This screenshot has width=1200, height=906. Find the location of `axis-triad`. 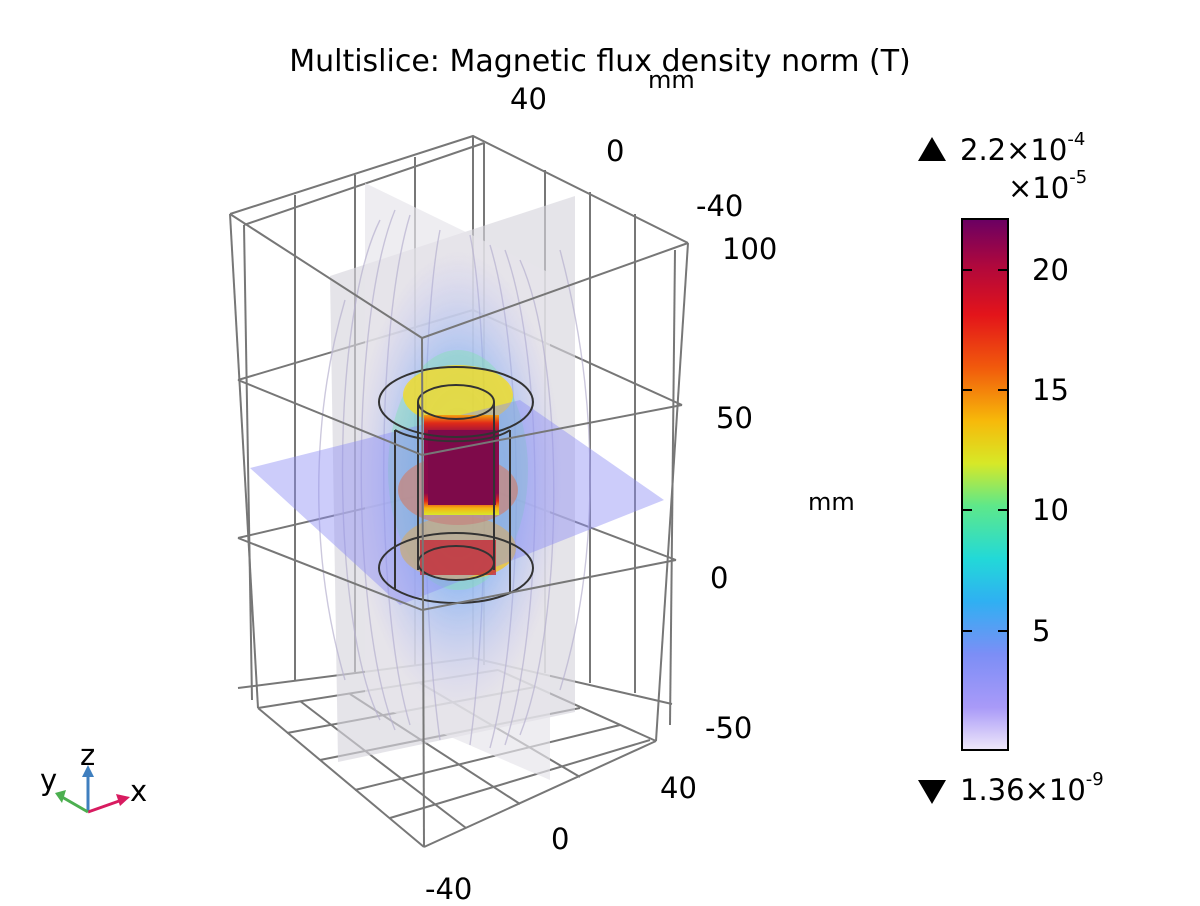

axis-triad is located at coordinates (92, 789).